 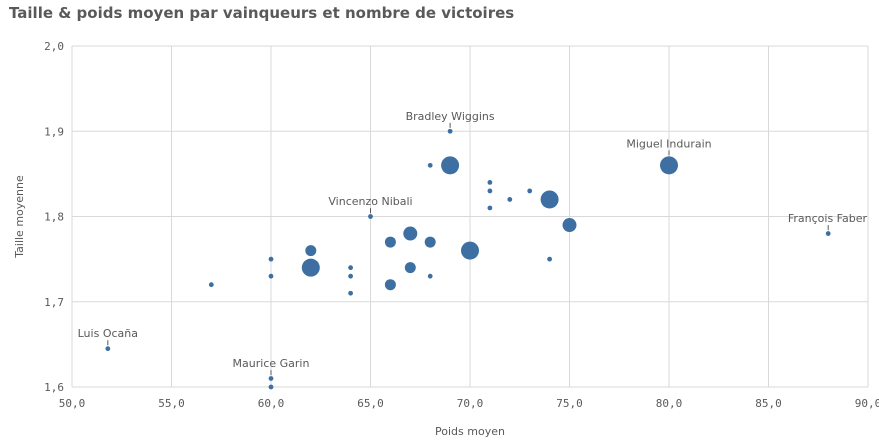 What do you see at coordinates (569, 403) in the screenshot?
I see `x-tick-label: 75,0` at bounding box center [569, 403].